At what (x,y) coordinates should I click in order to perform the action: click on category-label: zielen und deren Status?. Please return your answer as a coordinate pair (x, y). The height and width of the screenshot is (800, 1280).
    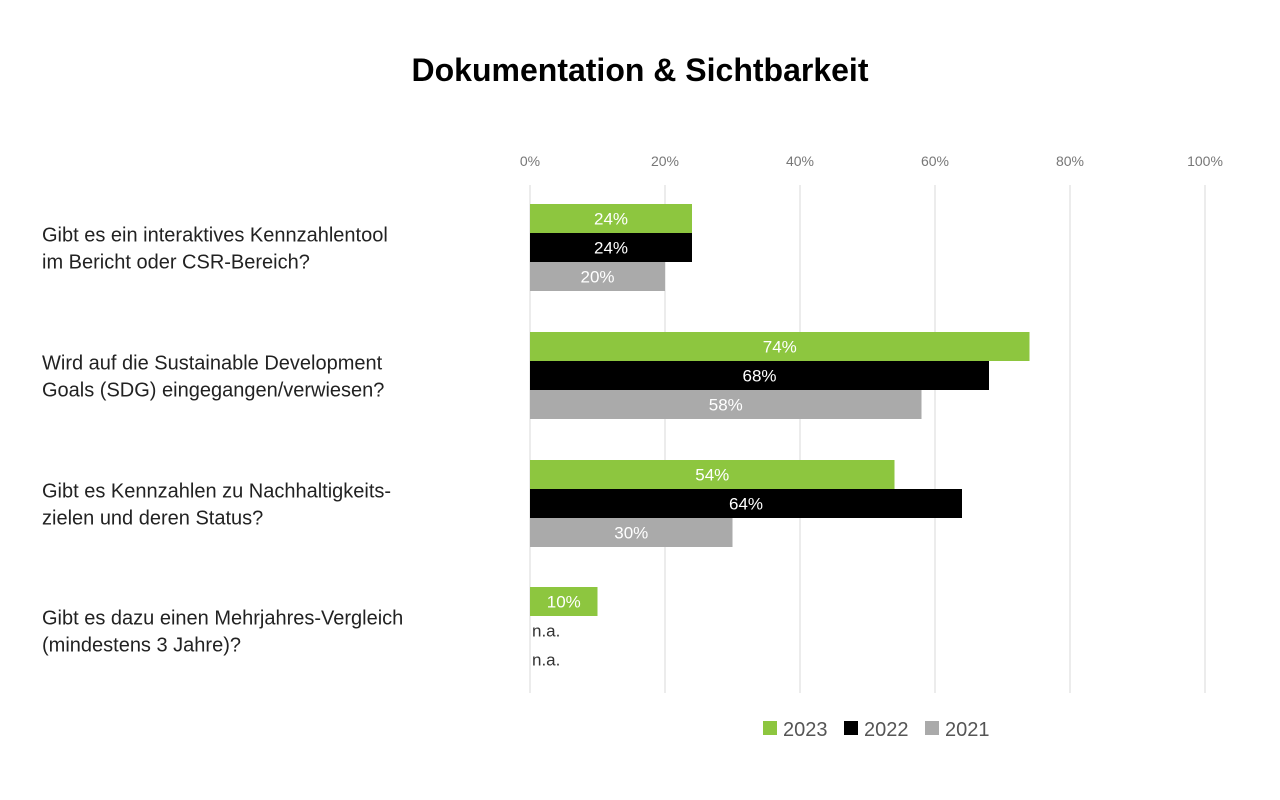
    Looking at the image, I should click on (152, 519).